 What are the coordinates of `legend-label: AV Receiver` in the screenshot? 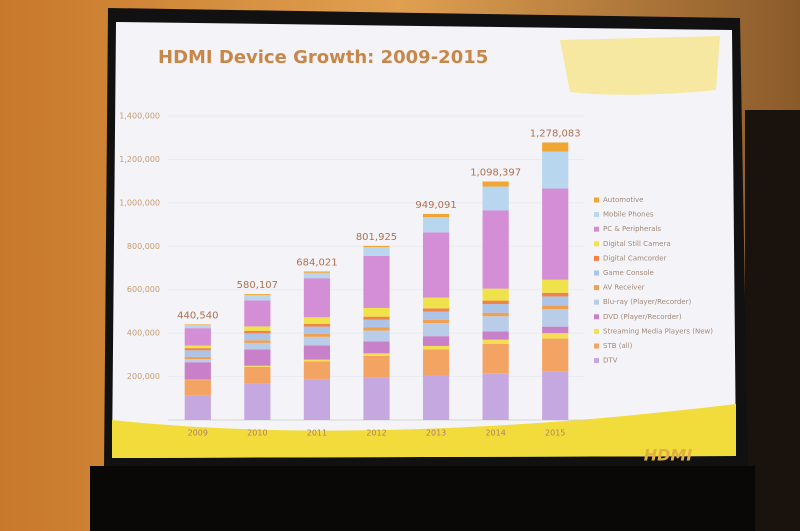 It's located at (624, 288).